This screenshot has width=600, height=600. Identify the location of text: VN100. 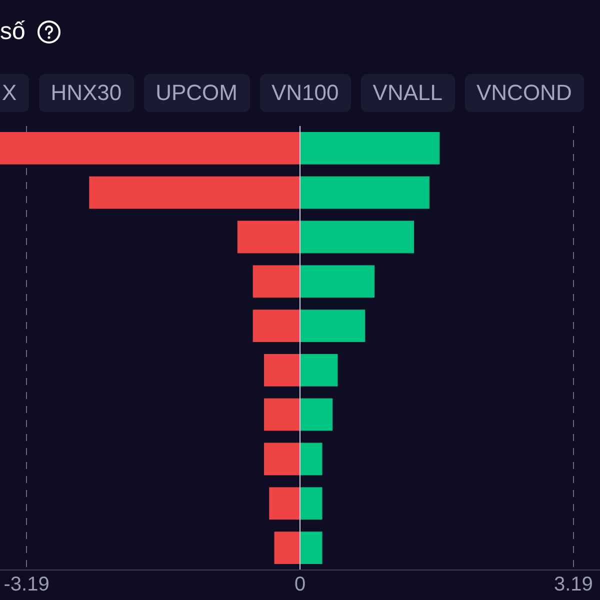
(305, 93).